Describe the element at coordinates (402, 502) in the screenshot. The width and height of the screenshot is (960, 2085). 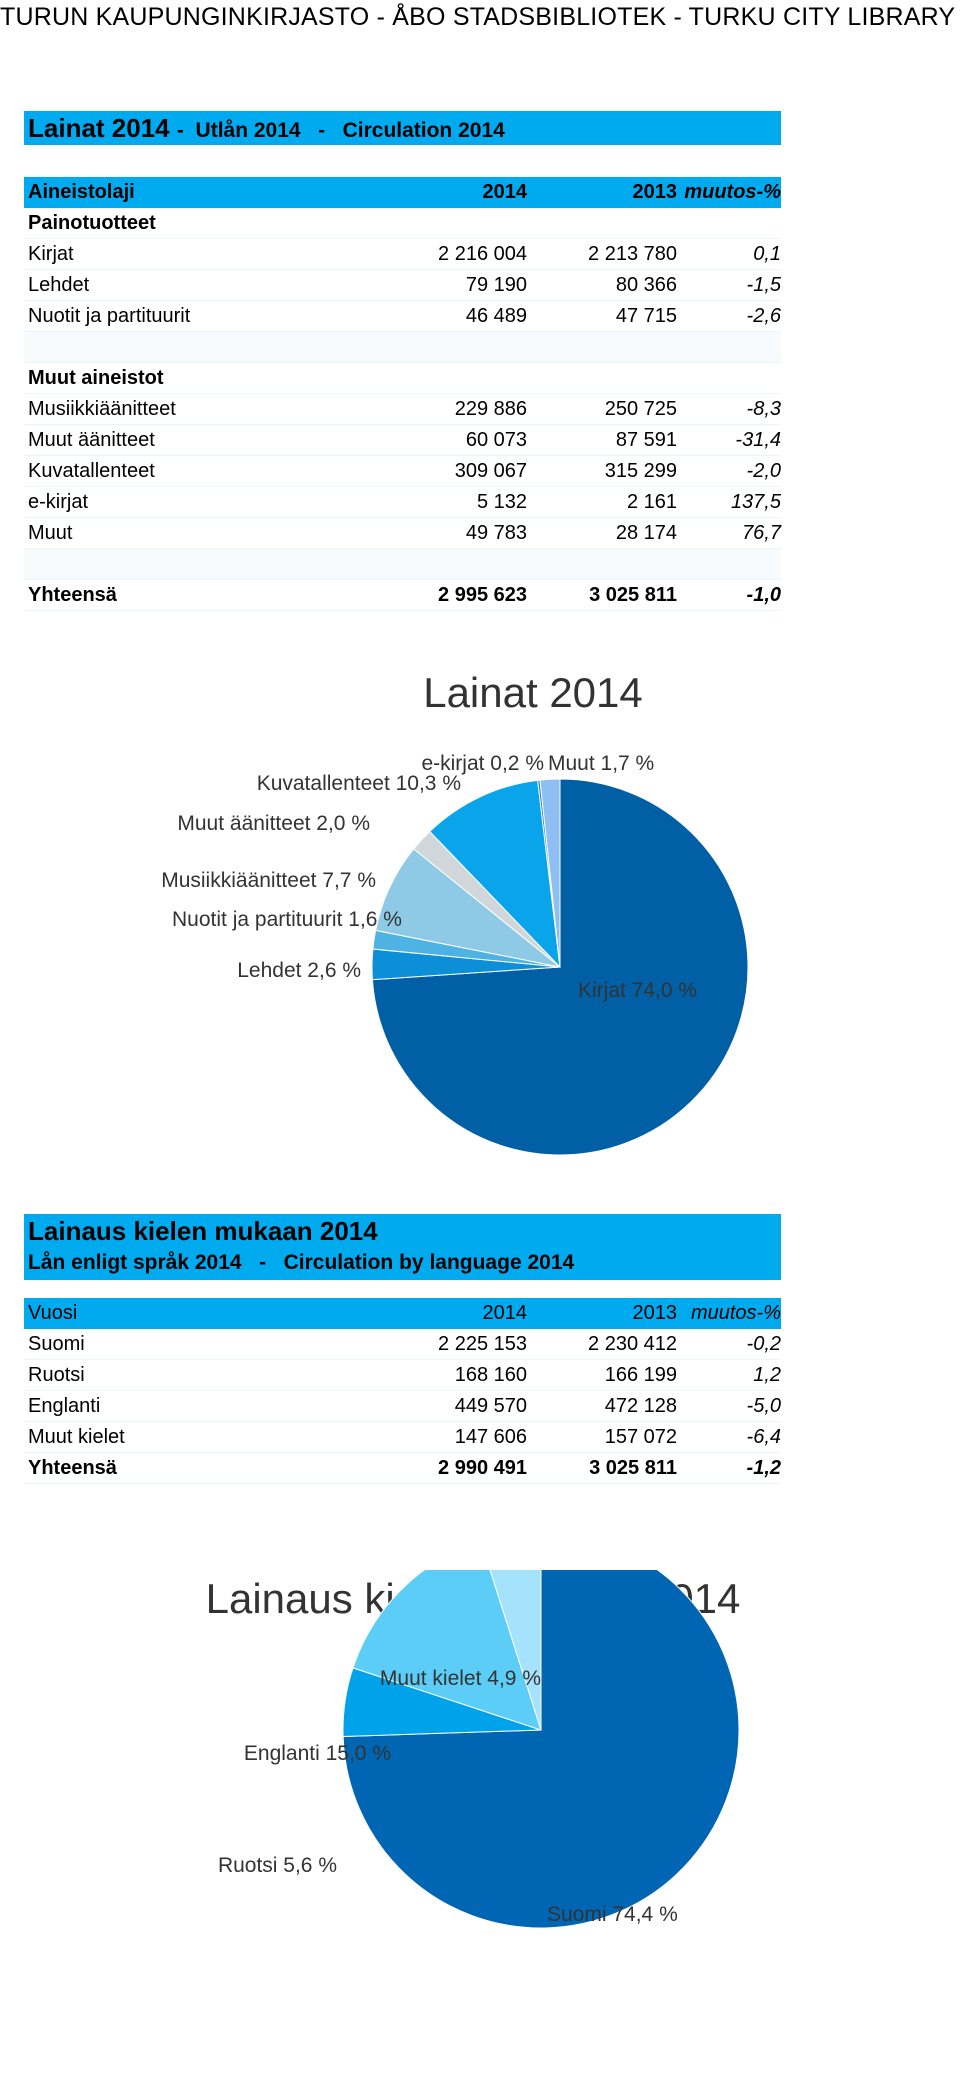
I see `table-row: e-kirjat 5 132 2 161 137,5` at that location.